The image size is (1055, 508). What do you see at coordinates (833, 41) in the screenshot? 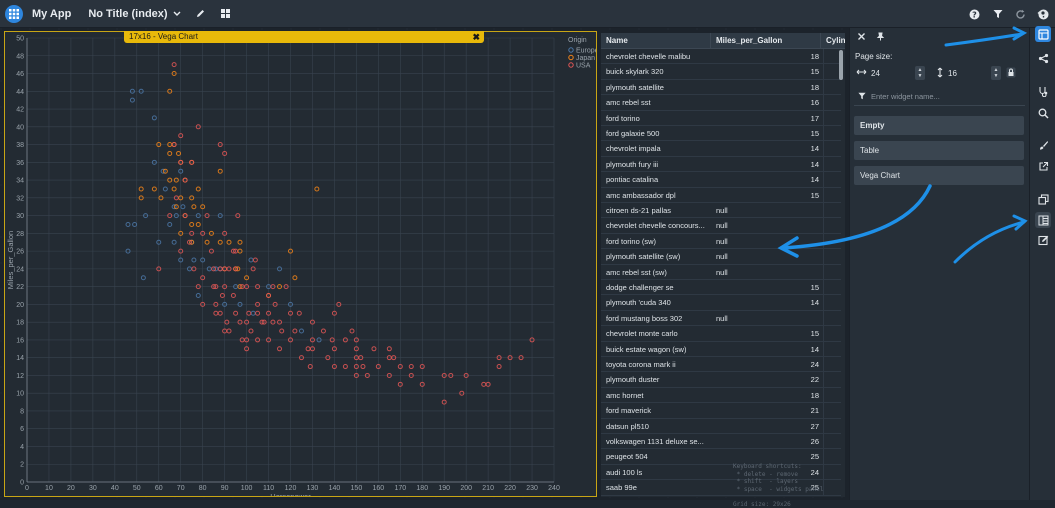
I see `column-header-cylinders: Cylin` at bounding box center [833, 41].